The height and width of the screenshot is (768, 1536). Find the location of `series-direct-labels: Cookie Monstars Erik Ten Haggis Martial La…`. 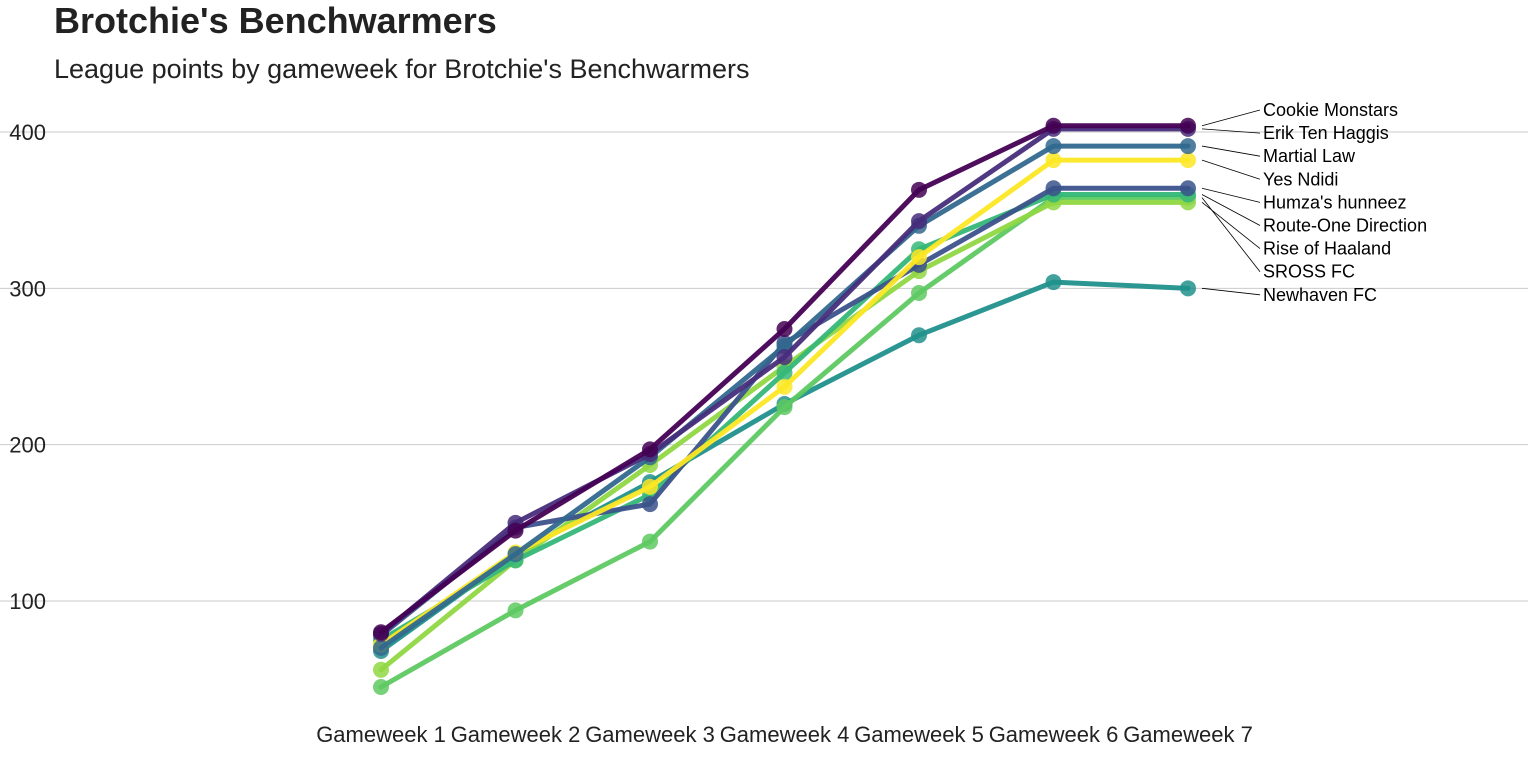

series-direct-labels: Cookie Monstars Erik Ten Haggis Martial La… is located at coordinates (1314, 202).